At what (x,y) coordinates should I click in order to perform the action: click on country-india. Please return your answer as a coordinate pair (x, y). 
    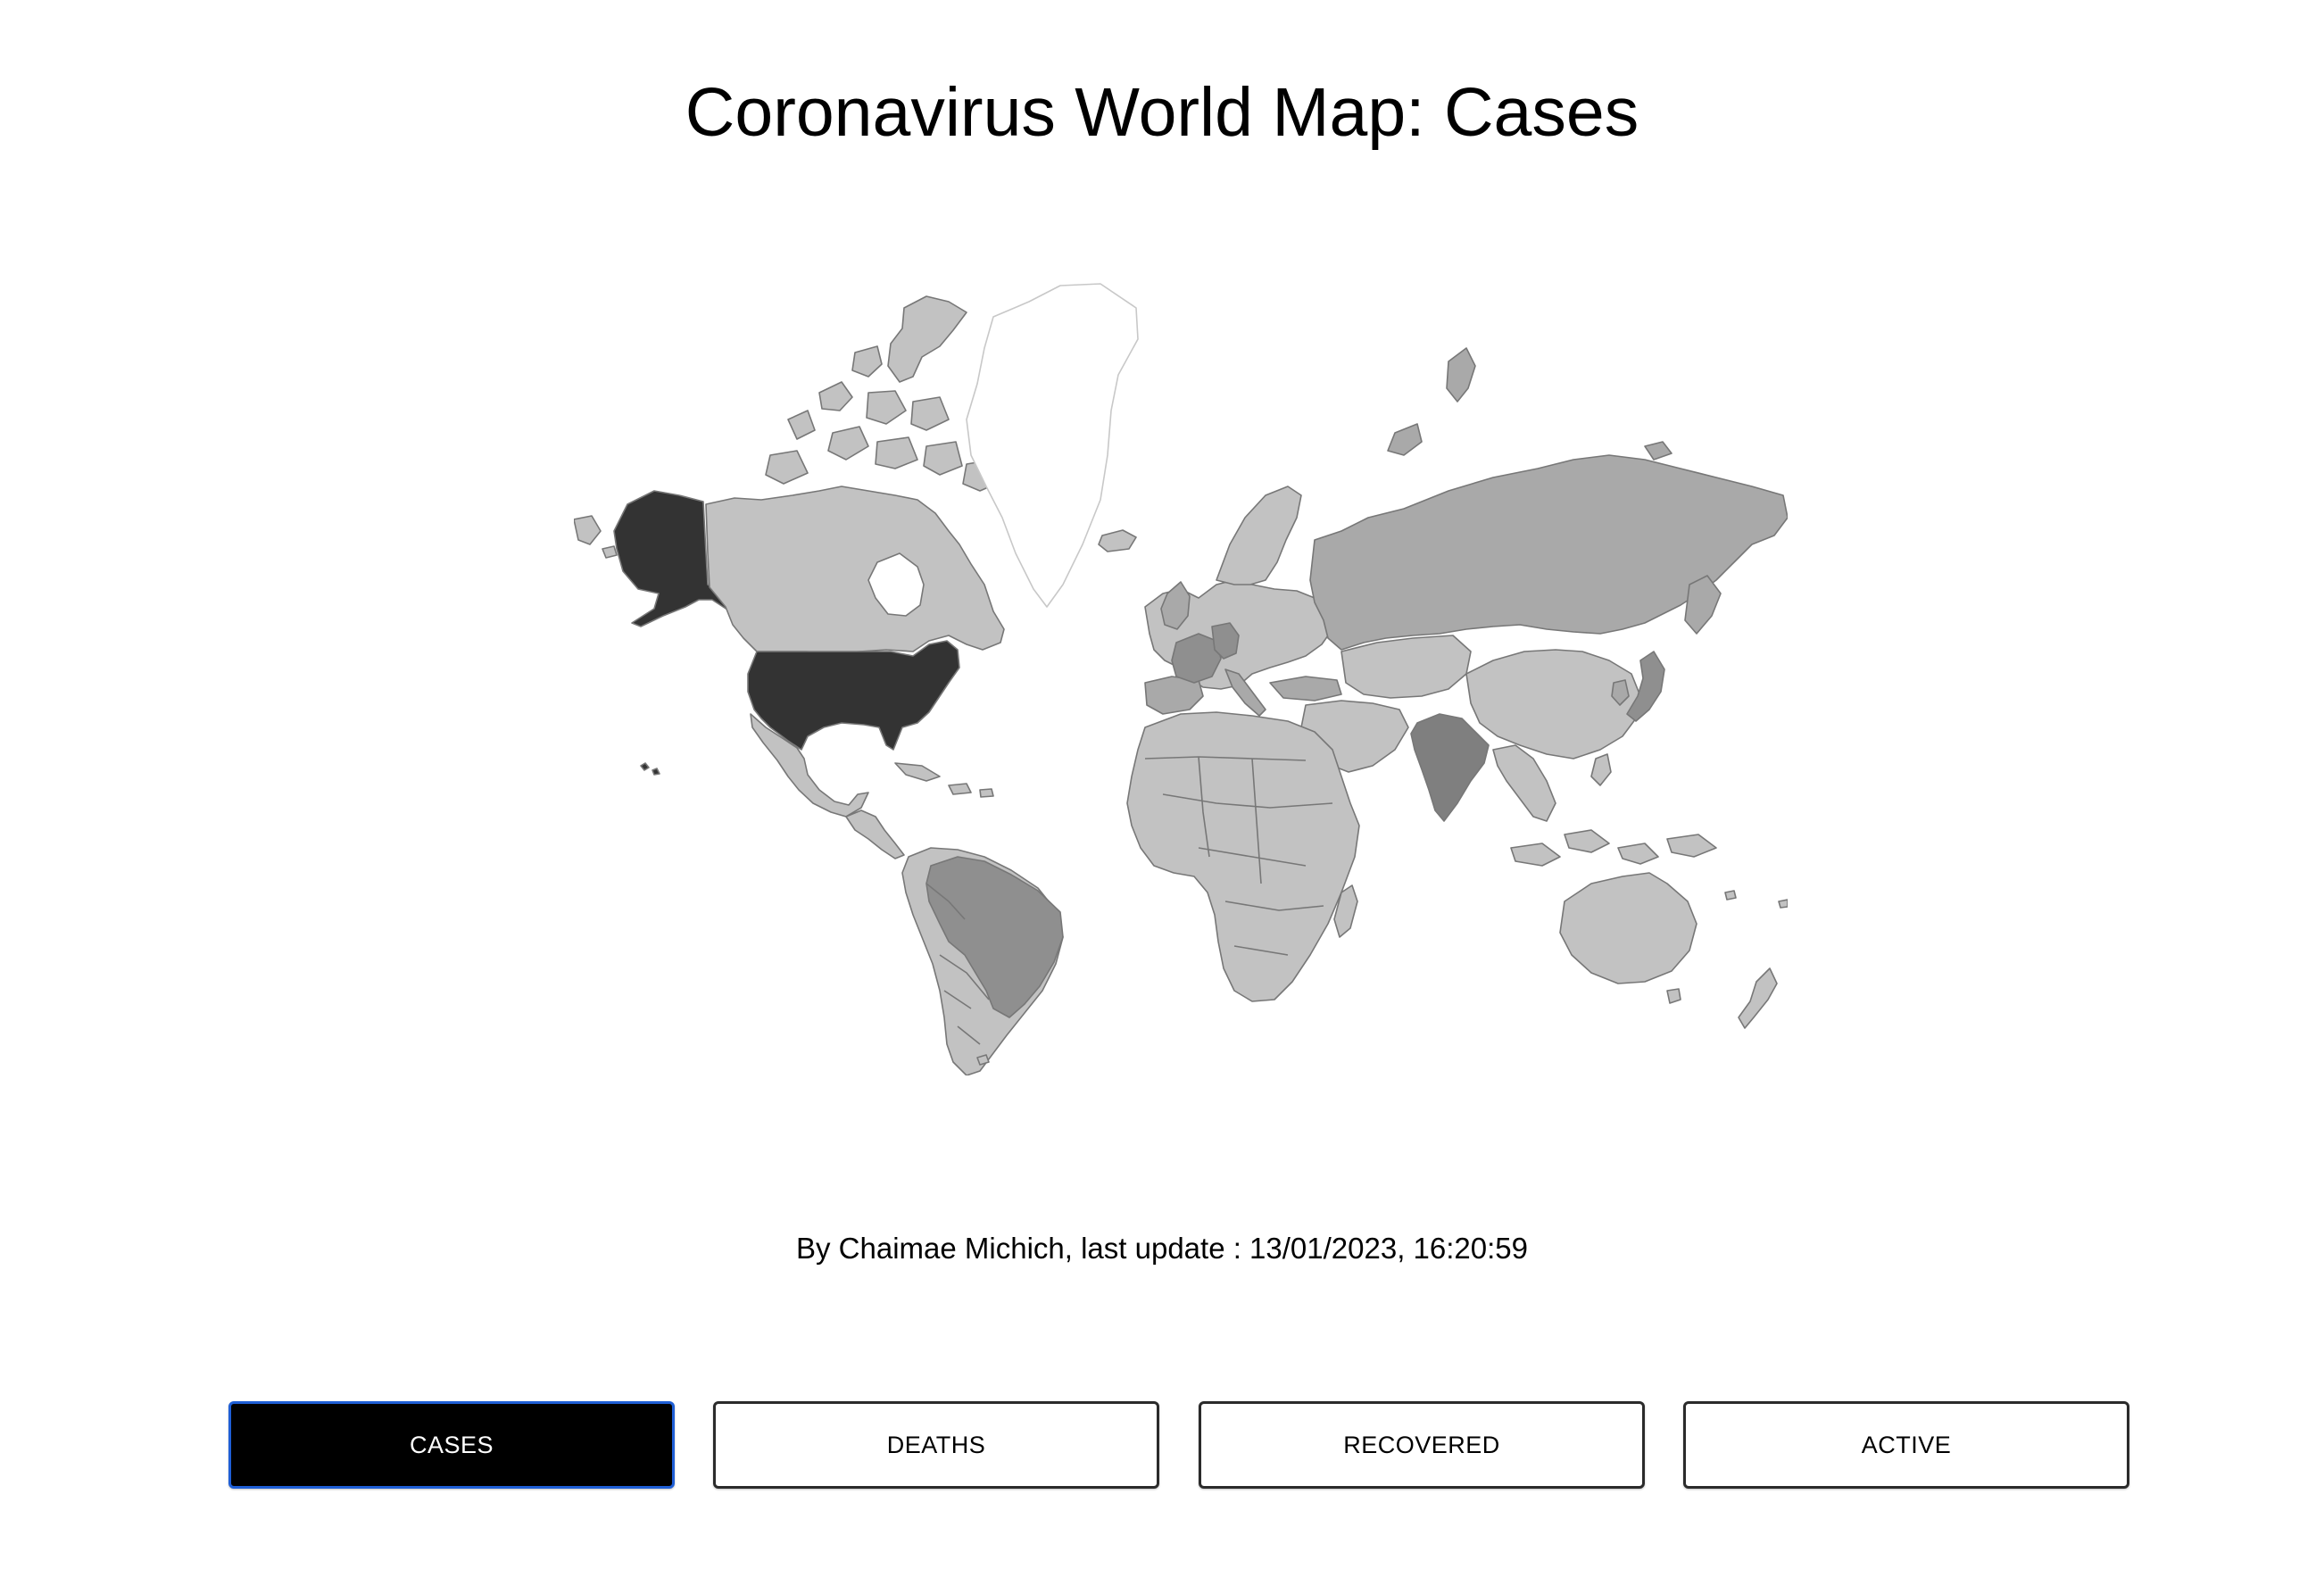
    Looking at the image, I should click on (1450, 767).